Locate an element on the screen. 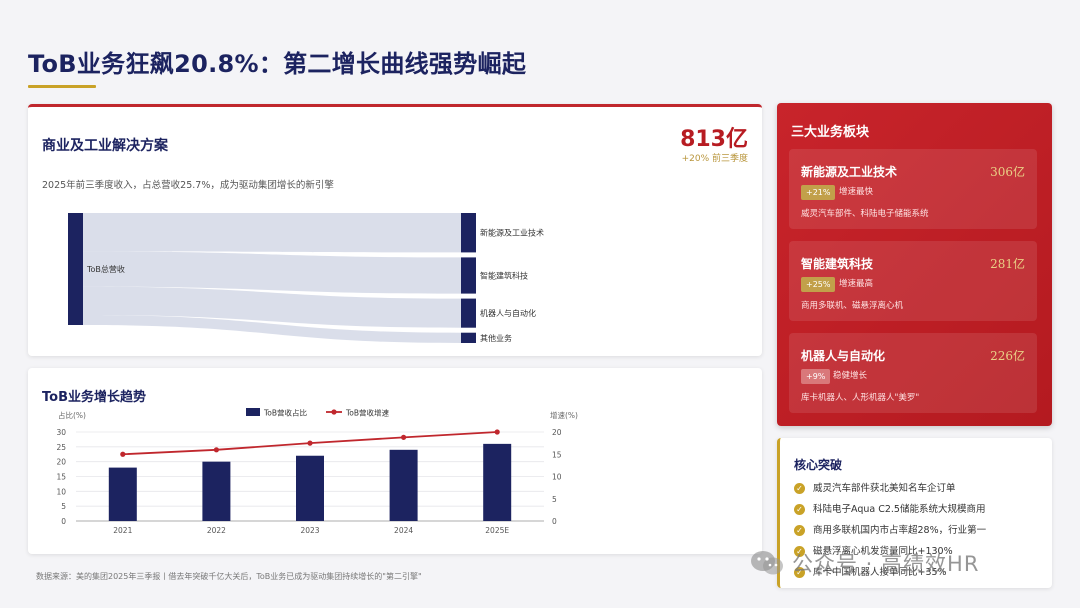 Image resolution: width=1080 pixels, height=608 pixels. segment-badge: +25% is located at coordinates (818, 284).